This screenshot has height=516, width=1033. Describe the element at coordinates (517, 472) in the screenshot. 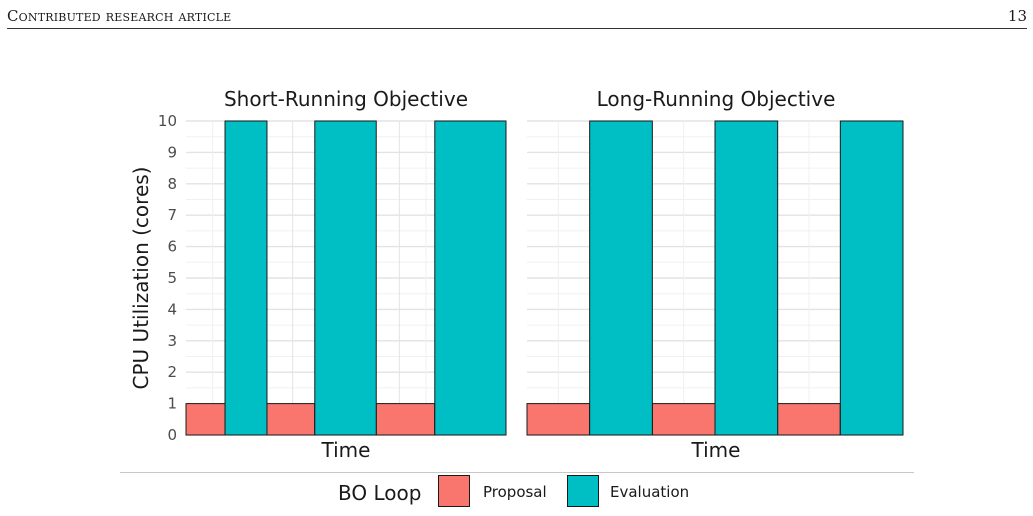

I see `legend-divider` at that location.